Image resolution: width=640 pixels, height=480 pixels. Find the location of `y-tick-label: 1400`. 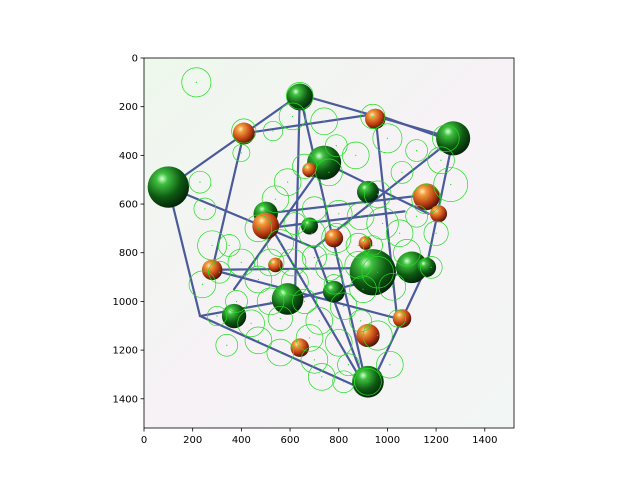

y-tick-label: 1400 is located at coordinates (125, 399).